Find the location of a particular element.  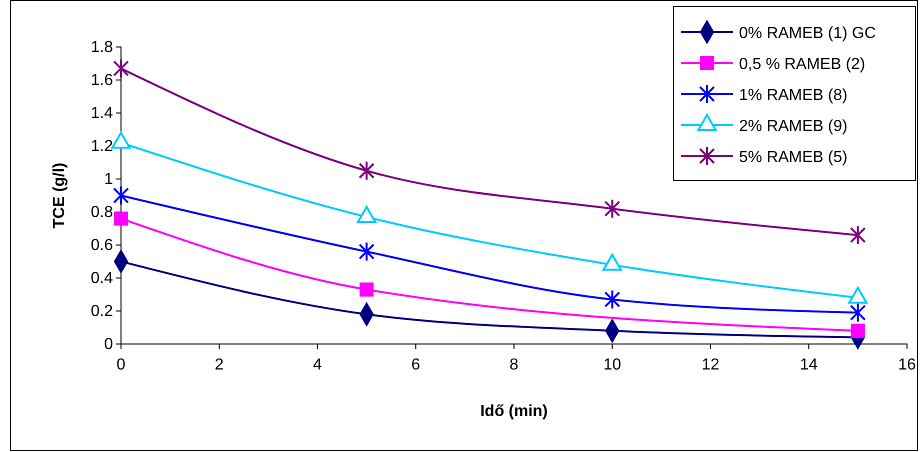

y-tick-label: 1.4 is located at coordinates (102, 113).